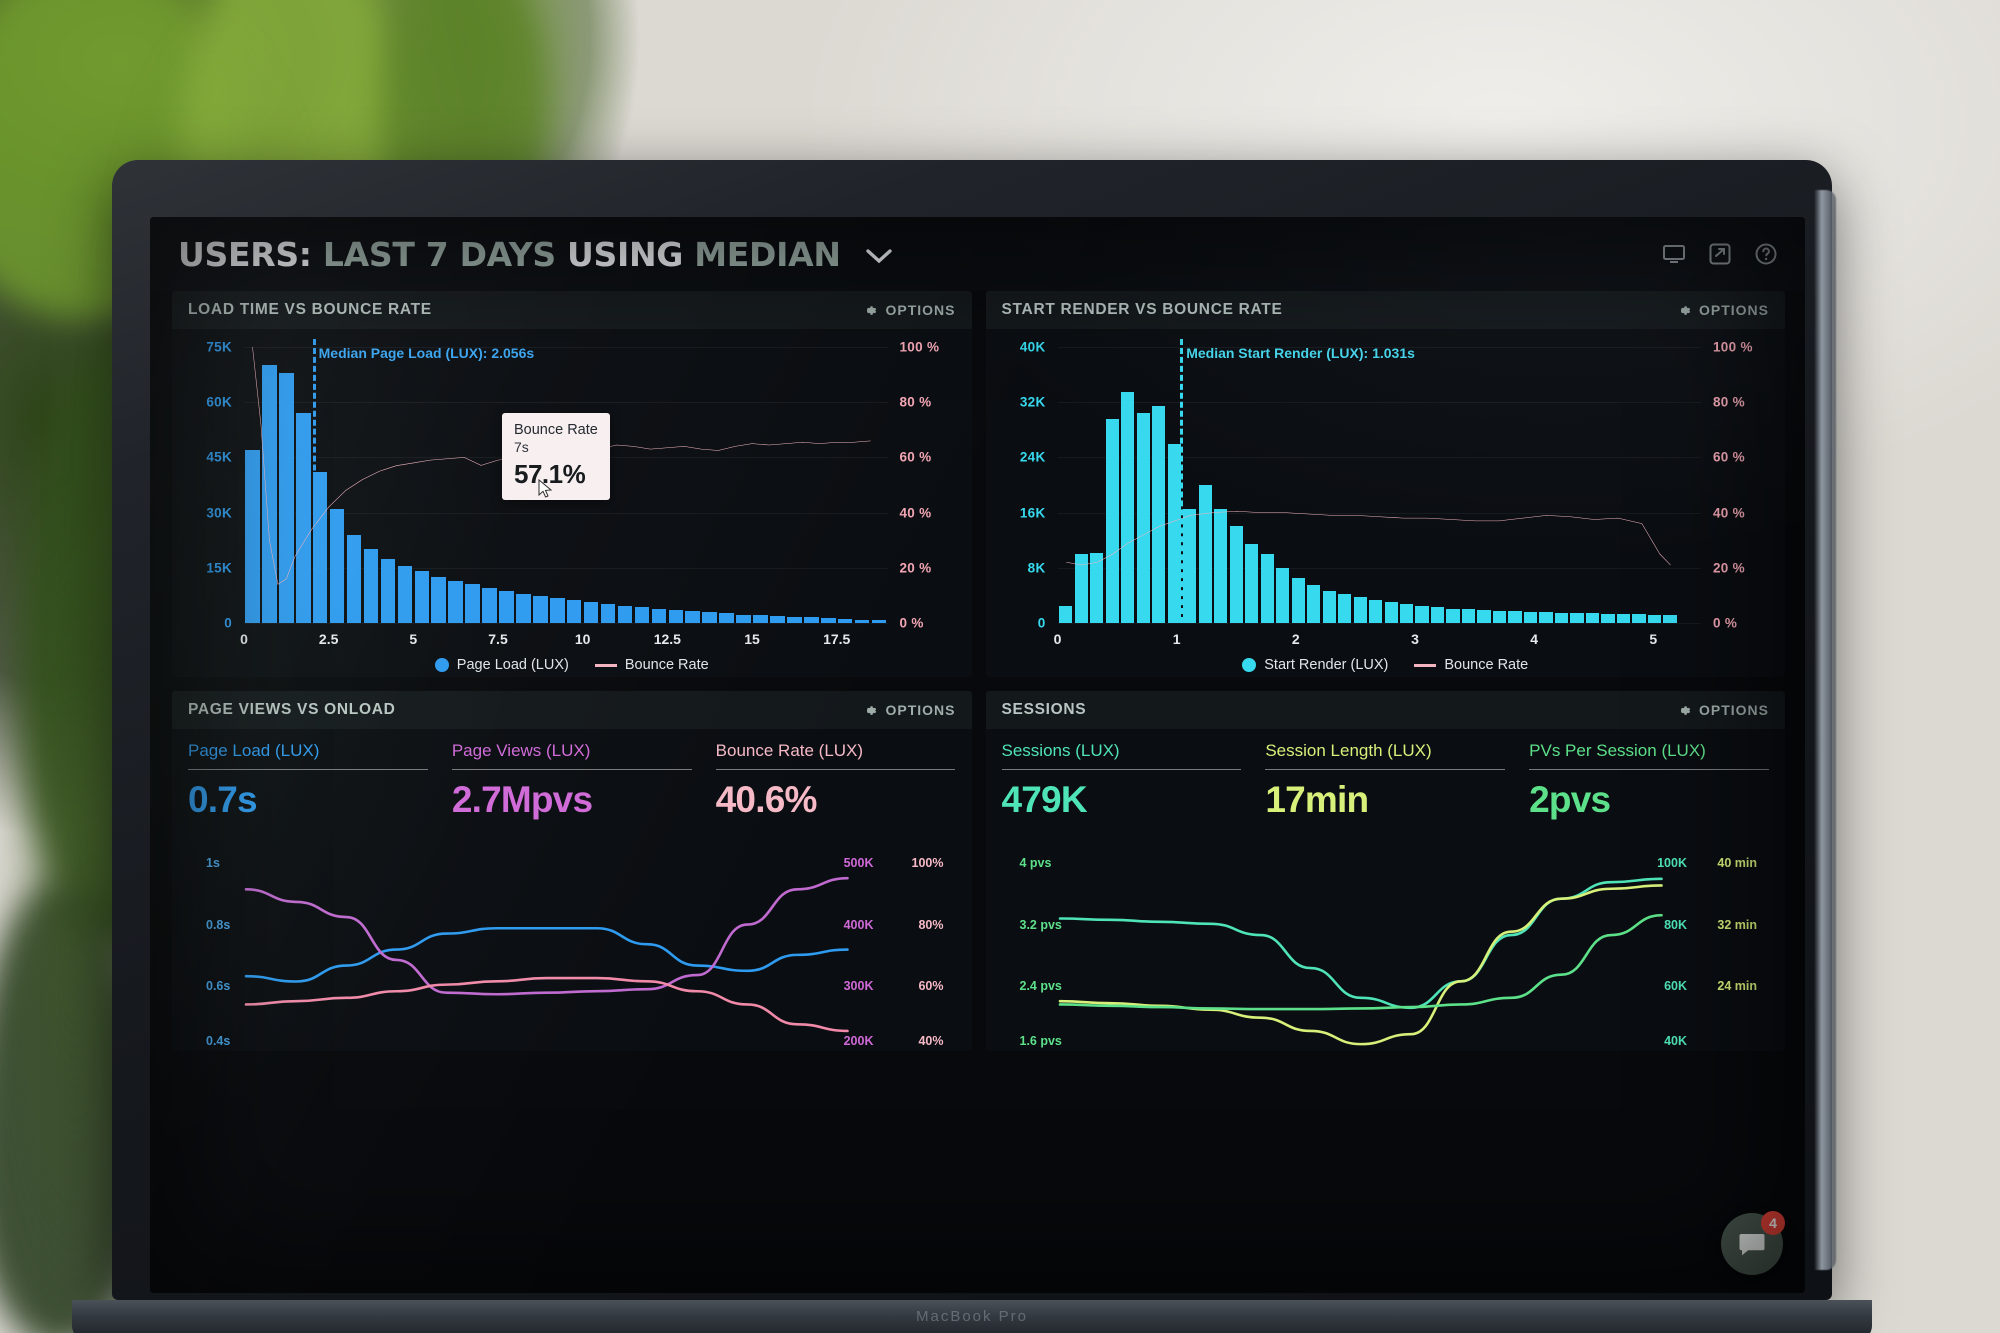 Image resolution: width=2000 pixels, height=1333 pixels. I want to click on spark-y2-tick: 500K, so click(858, 863).